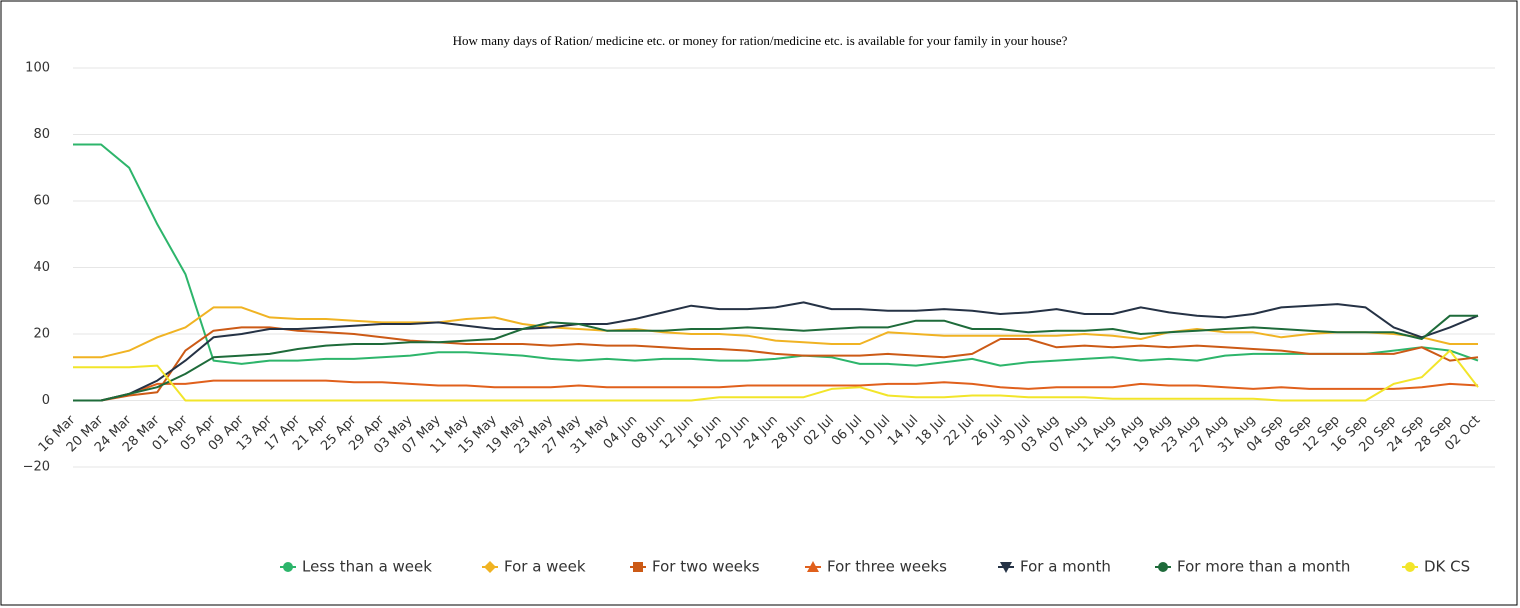 The image size is (1520, 608). What do you see at coordinates (36, 467) in the screenshot?
I see `y-tick-label: −20` at bounding box center [36, 467].